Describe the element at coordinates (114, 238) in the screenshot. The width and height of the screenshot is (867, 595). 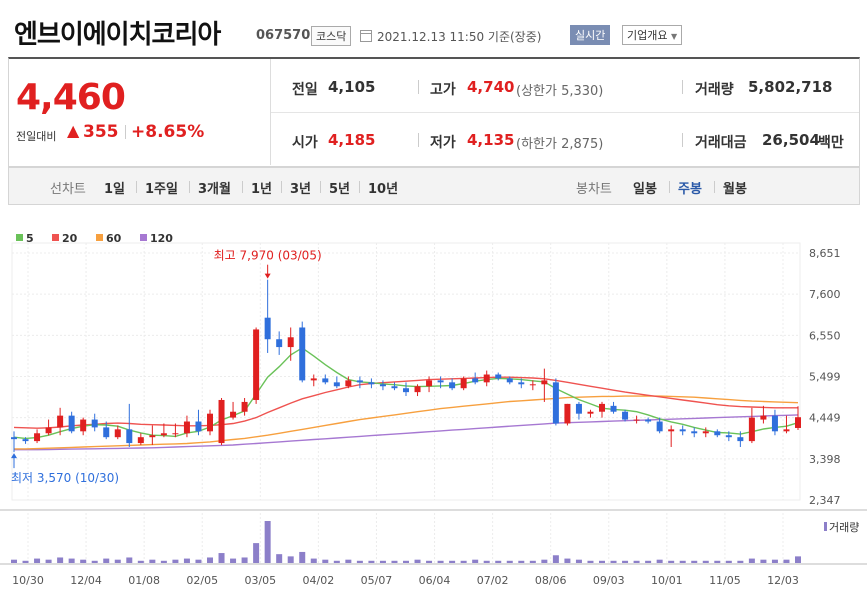
I see `legend-label: 60` at that location.